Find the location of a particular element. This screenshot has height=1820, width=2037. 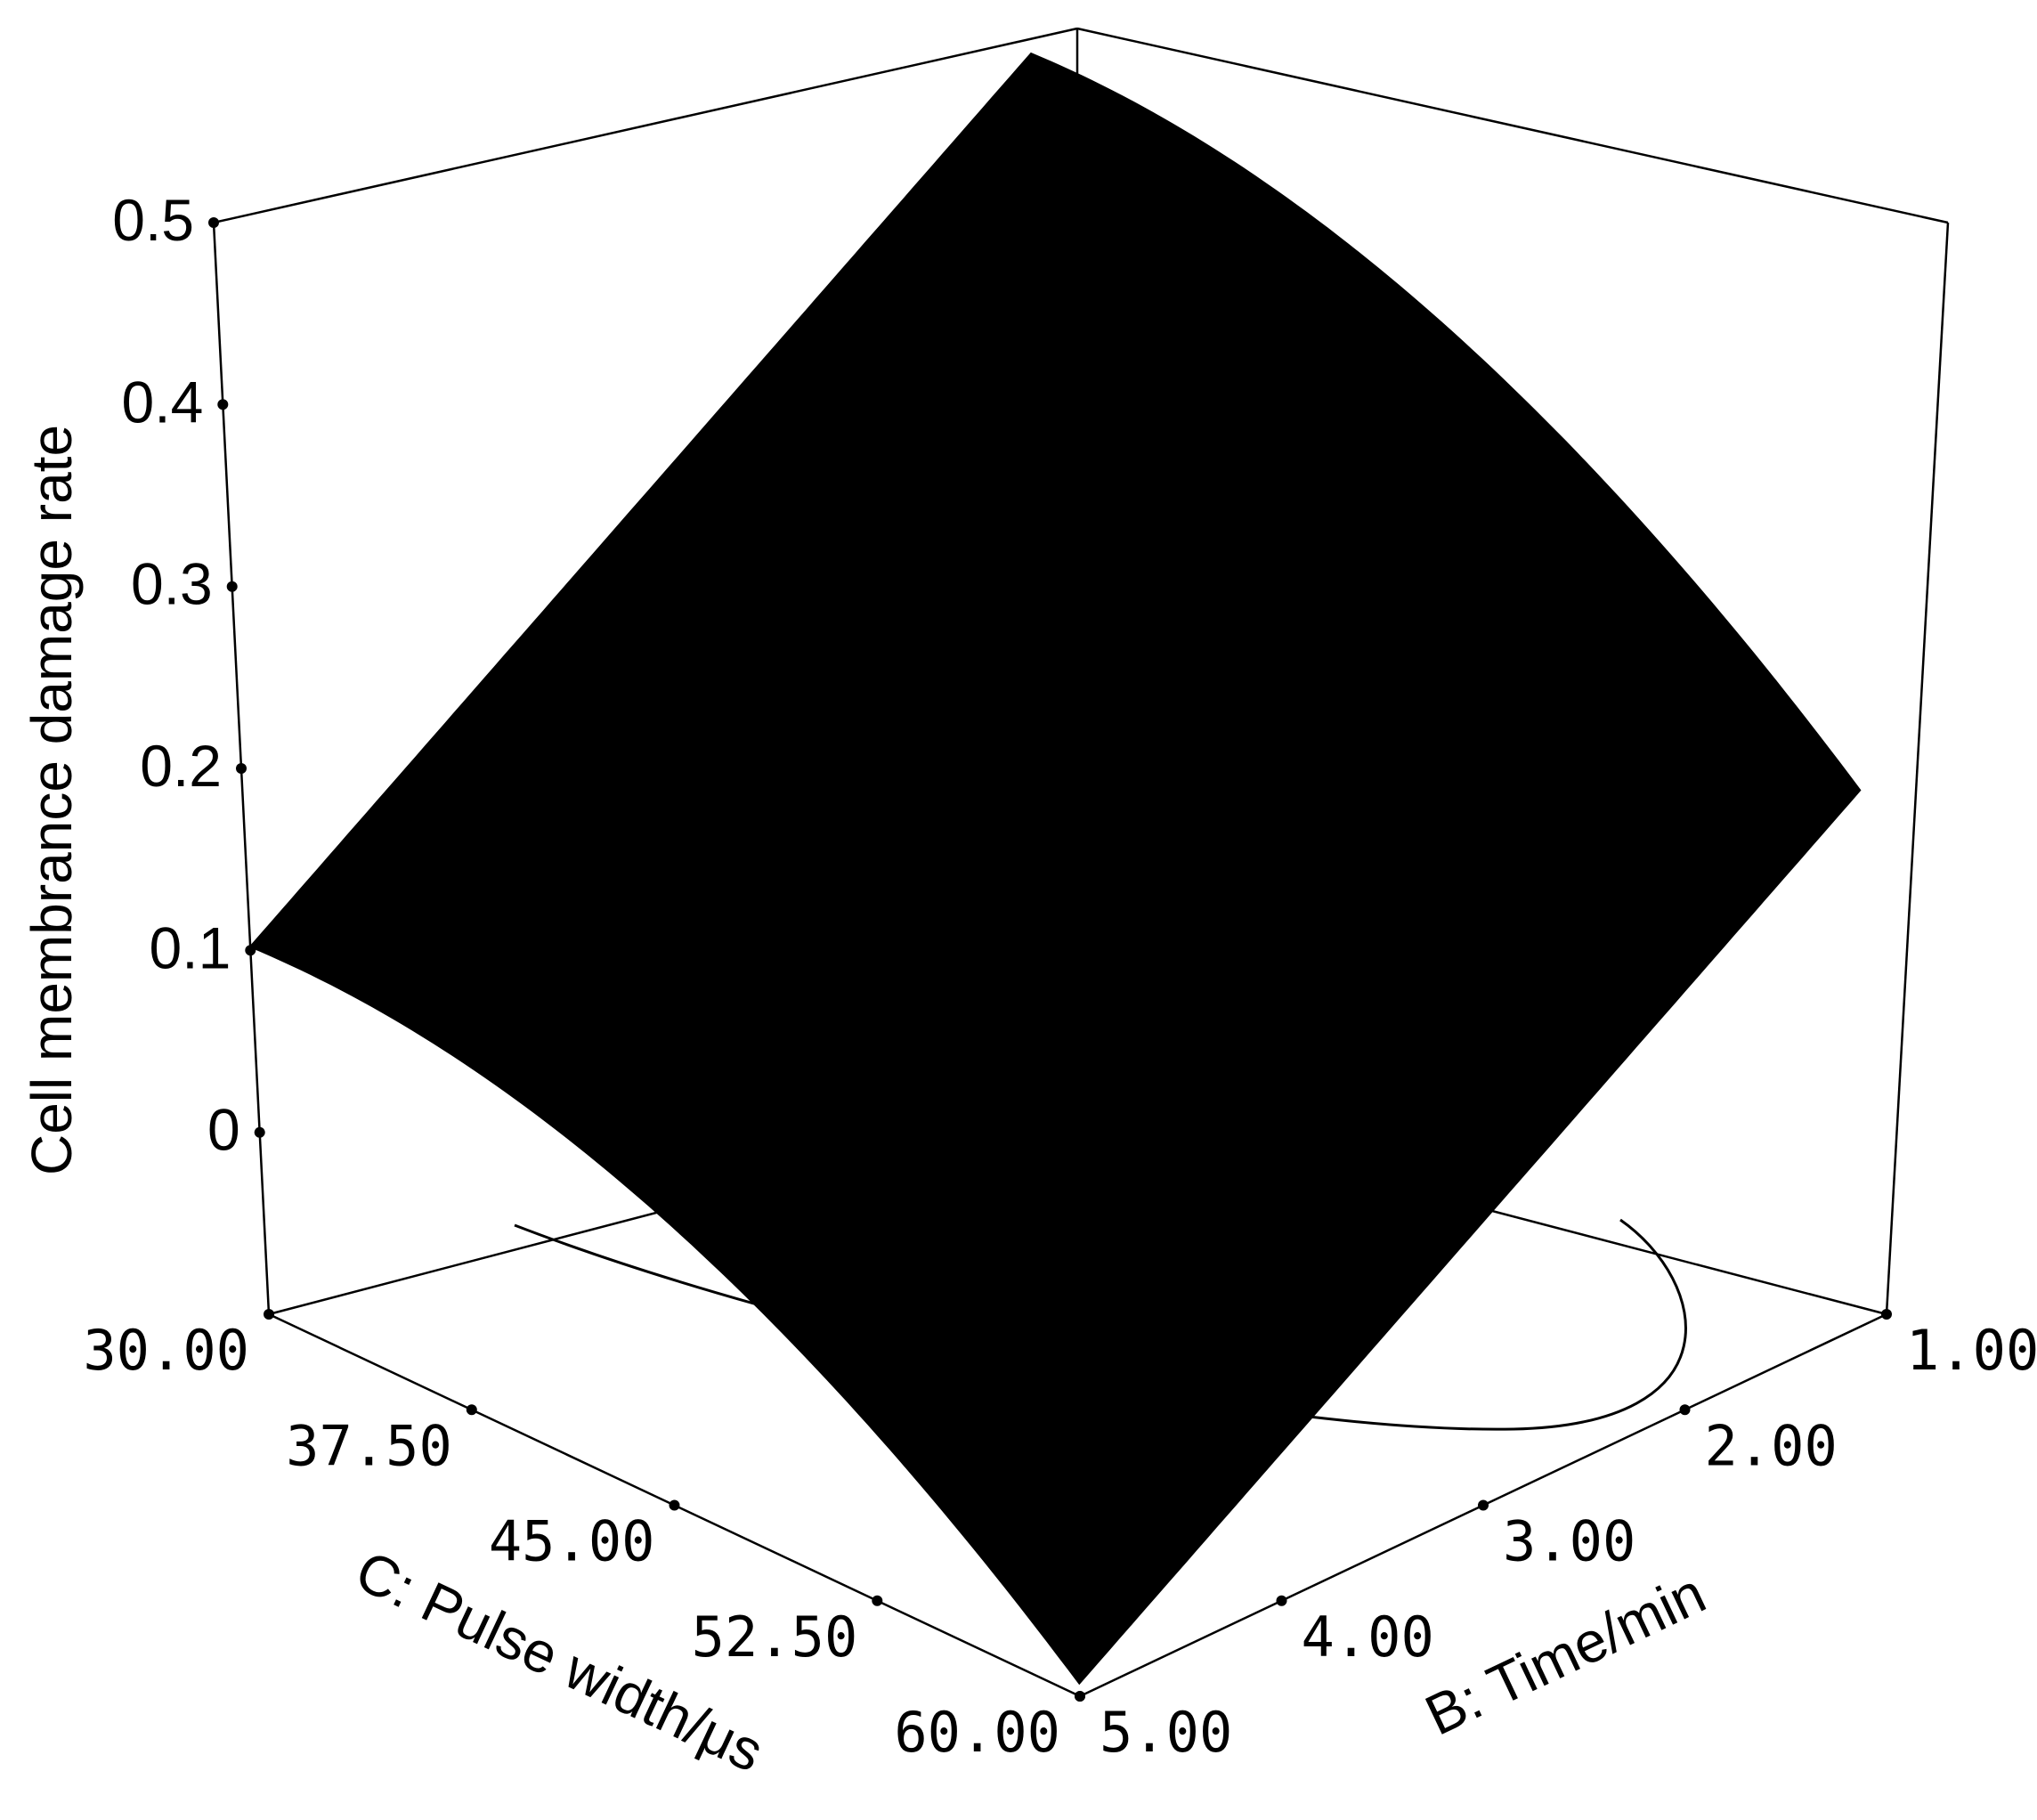

y-tick-label: 3.00 is located at coordinates (1569, 1541).